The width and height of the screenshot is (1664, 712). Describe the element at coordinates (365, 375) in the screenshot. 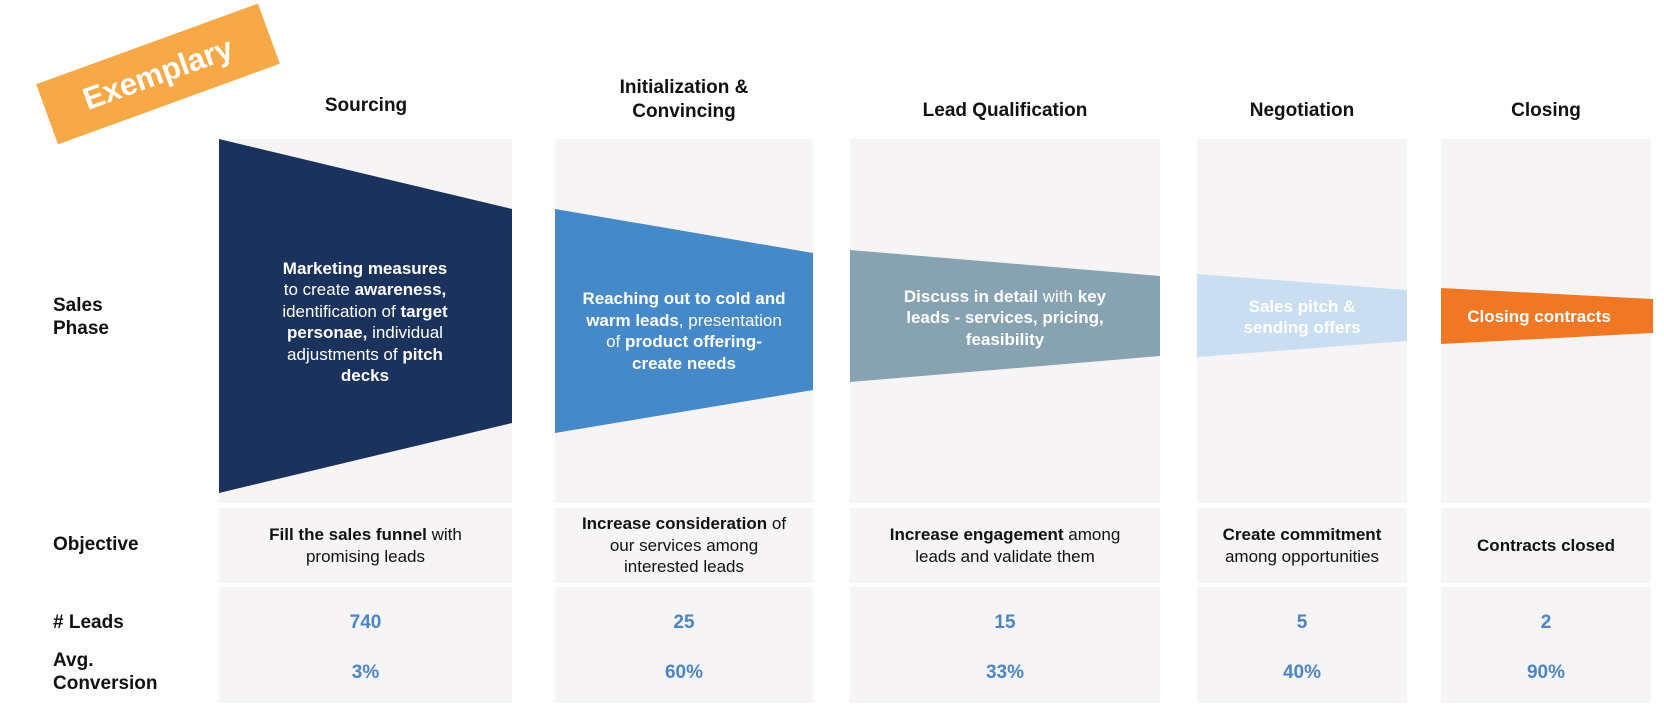

I see `phase-text-sourcing-line6: decks` at that location.